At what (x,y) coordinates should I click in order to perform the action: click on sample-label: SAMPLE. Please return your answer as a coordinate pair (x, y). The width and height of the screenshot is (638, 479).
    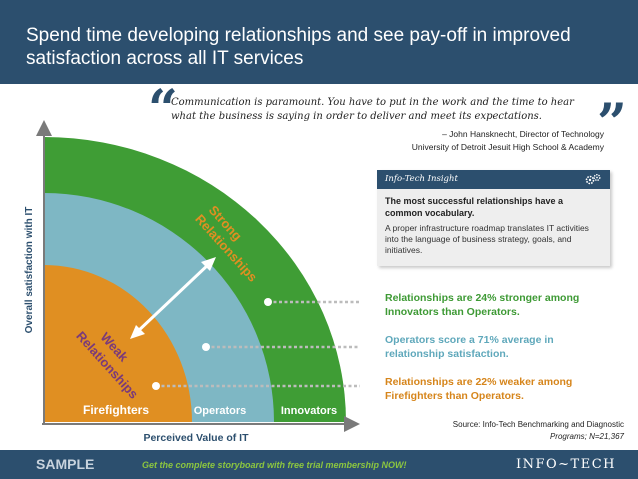
    Looking at the image, I should click on (65, 464).